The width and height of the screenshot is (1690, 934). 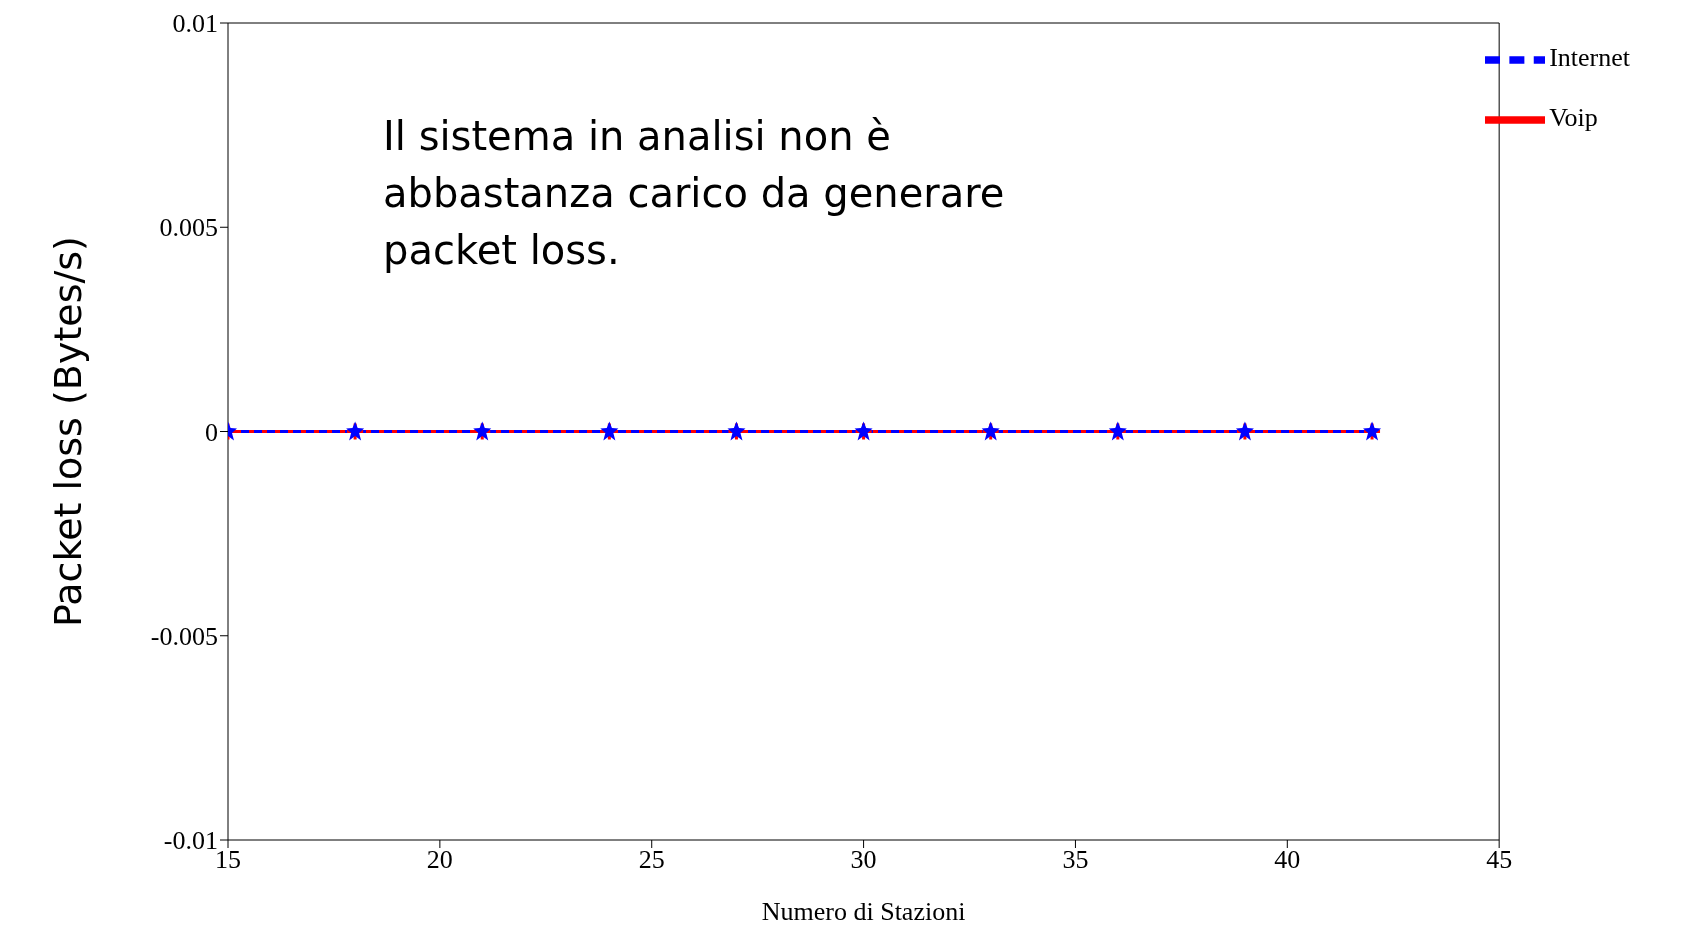 What do you see at coordinates (228, 860) in the screenshot?
I see `x-tick-label: 15` at bounding box center [228, 860].